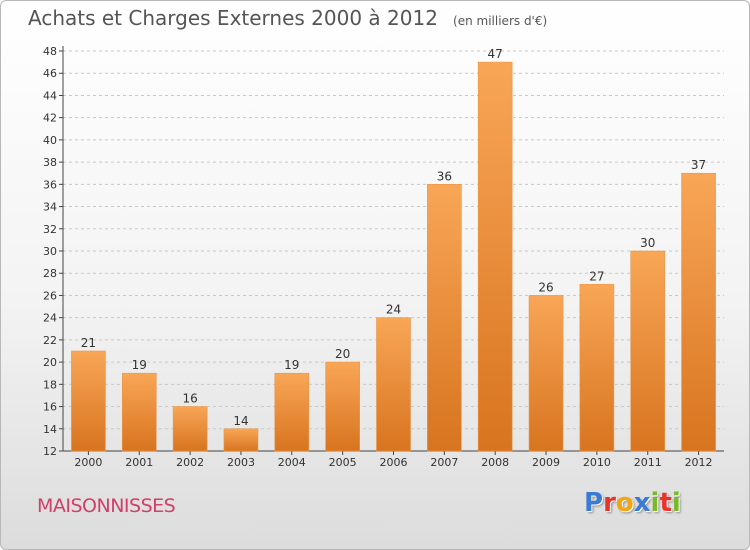 The width and height of the screenshot is (750, 550). Describe the element at coordinates (50, 207) in the screenshot. I see `y-tick-label: 34` at that location.